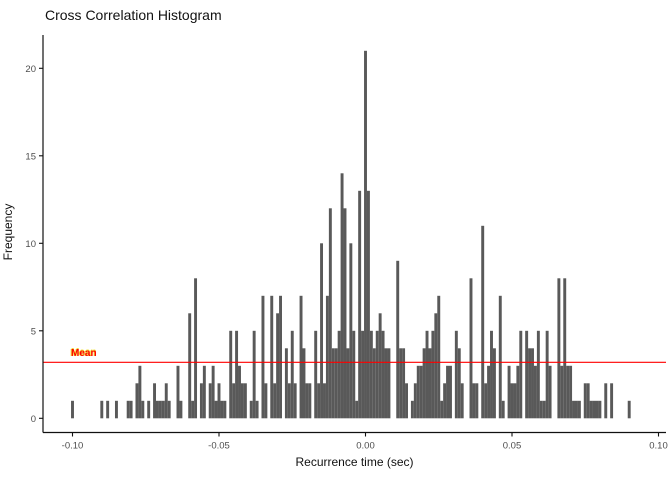  What do you see at coordinates (84, 353) in the screenshot?
I see `mean-line-label: Mean` at bounding box center [84, 353].